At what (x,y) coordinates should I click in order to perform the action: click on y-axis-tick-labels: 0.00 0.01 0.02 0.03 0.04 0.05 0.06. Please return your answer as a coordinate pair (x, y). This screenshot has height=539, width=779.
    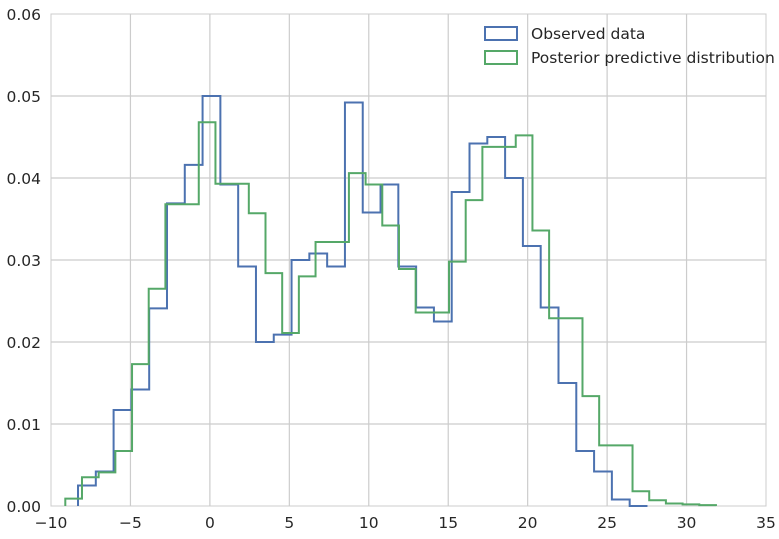
    Looking at the image, I should click on (23, 261).